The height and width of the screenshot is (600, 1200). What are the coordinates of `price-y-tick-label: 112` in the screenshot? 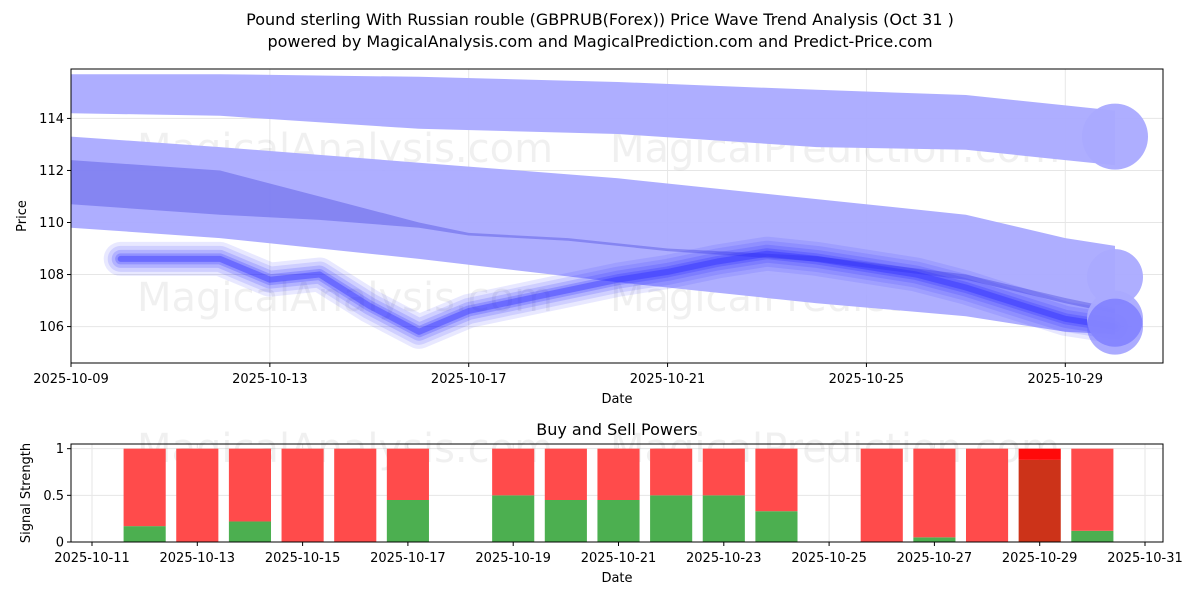 It's located at (51, 171).